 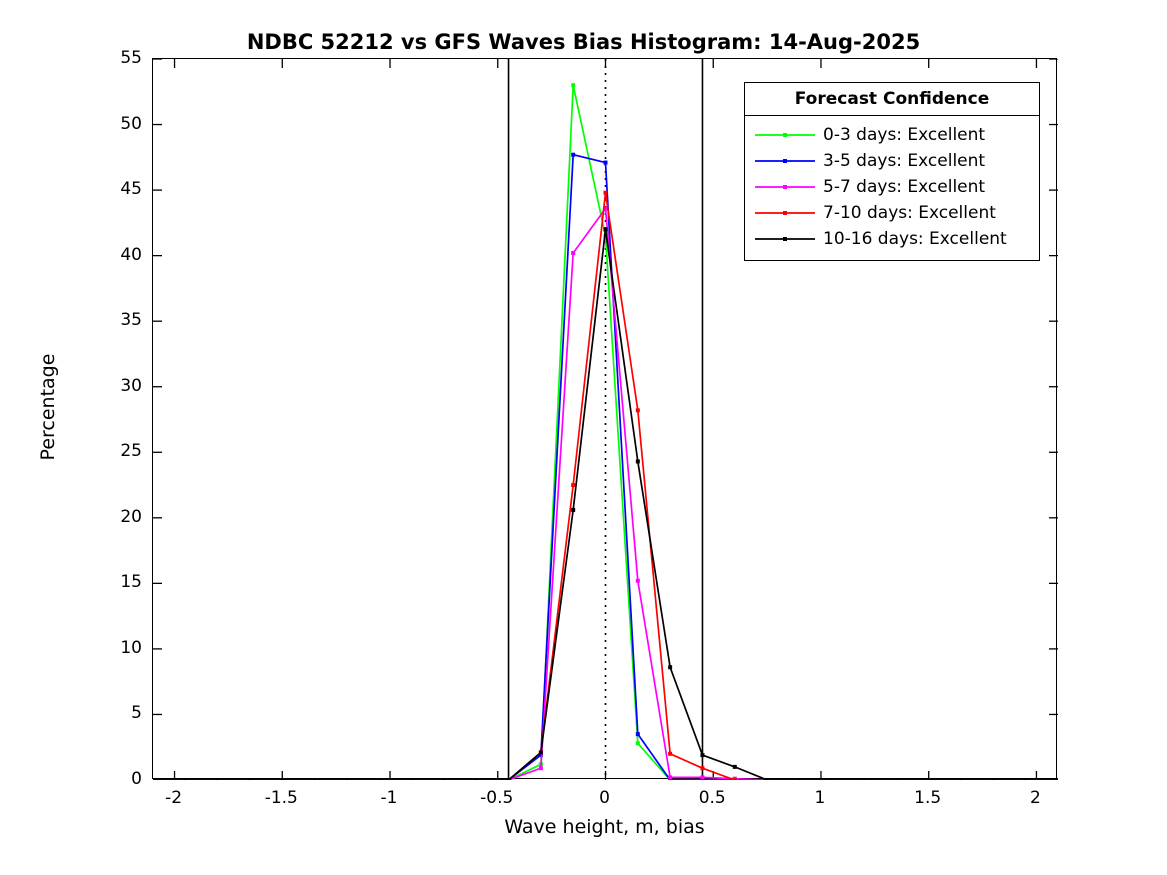 What do you see at coordinates (131, 516) in the screenshot?
I see `y-tick-label: 20` at bounding box center [131, 516].